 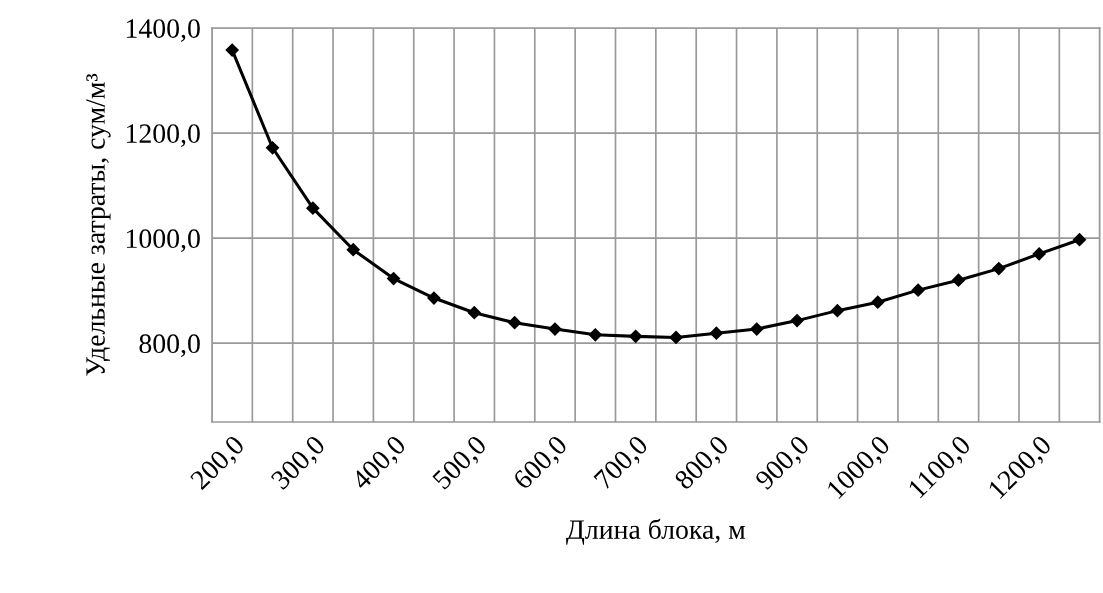 What do you see at coordinates (656, 531) in the screenshot?
I see `x-axis-title: Длина блока, м` at bounding box center [656, 531].